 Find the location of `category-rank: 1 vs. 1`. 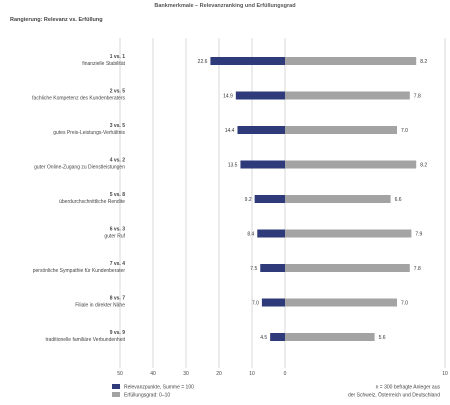

category-rank: 1 vs. 1 is located at coordinates (118, 57).